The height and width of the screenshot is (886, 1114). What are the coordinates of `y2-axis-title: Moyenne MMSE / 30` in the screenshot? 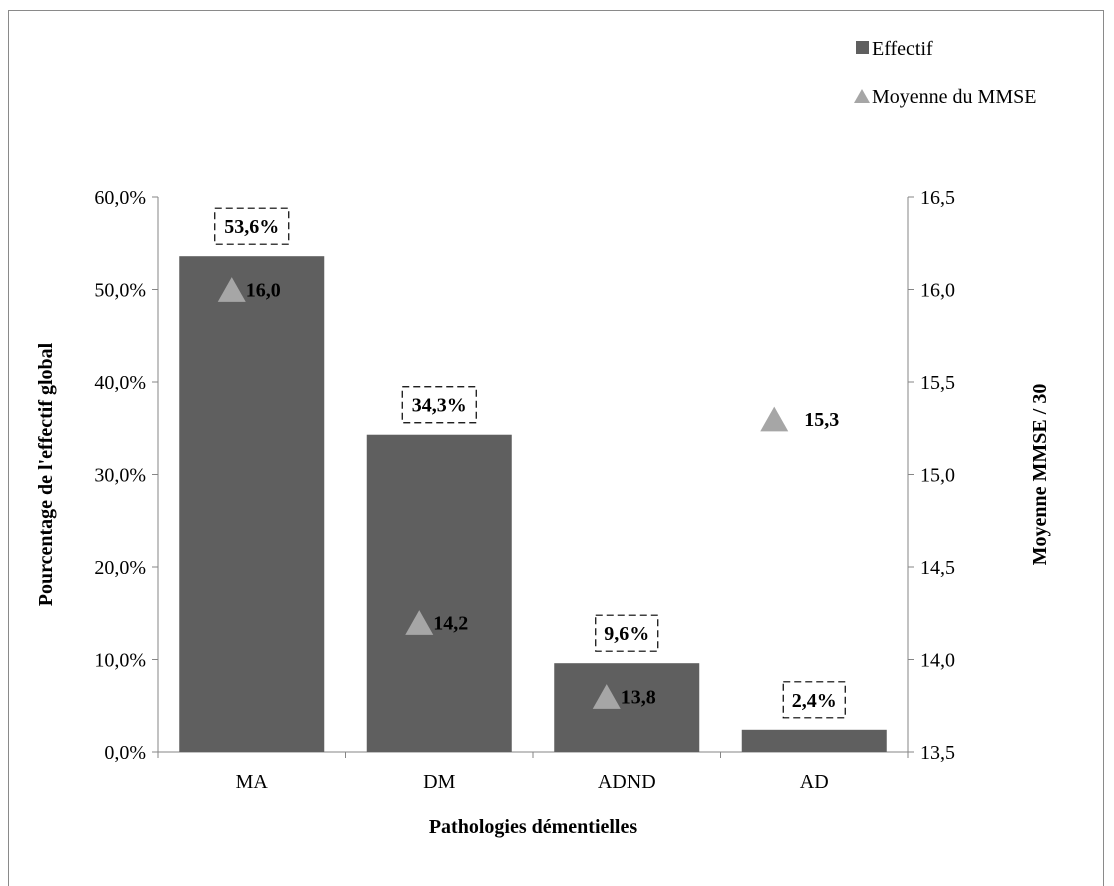 It's located at (1040, 475).